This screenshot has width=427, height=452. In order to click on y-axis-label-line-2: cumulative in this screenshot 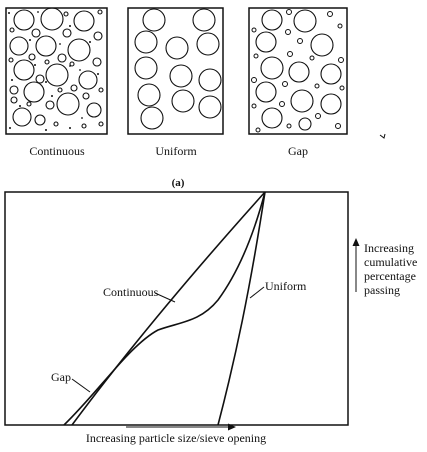, I will do `click(390, 262)`.